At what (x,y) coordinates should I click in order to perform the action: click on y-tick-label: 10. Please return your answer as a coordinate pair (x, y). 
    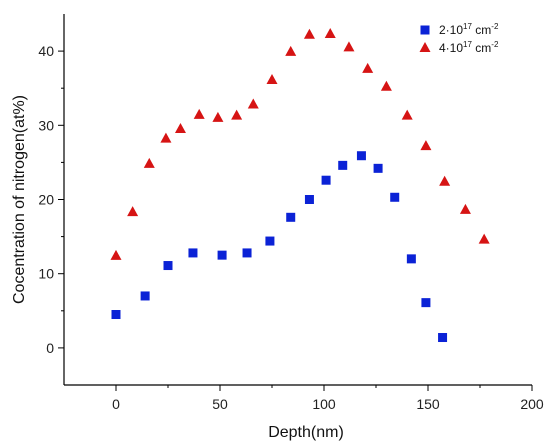
    Looking at the image, I should click on (46, 274).